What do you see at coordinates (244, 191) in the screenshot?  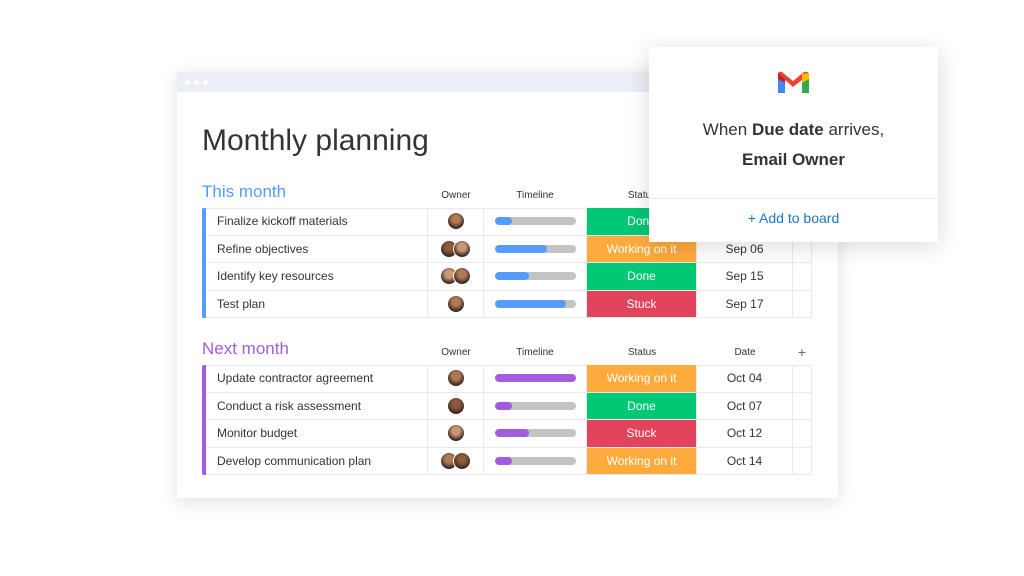 I see `group-title: This month` at bounding box center [244, 191].